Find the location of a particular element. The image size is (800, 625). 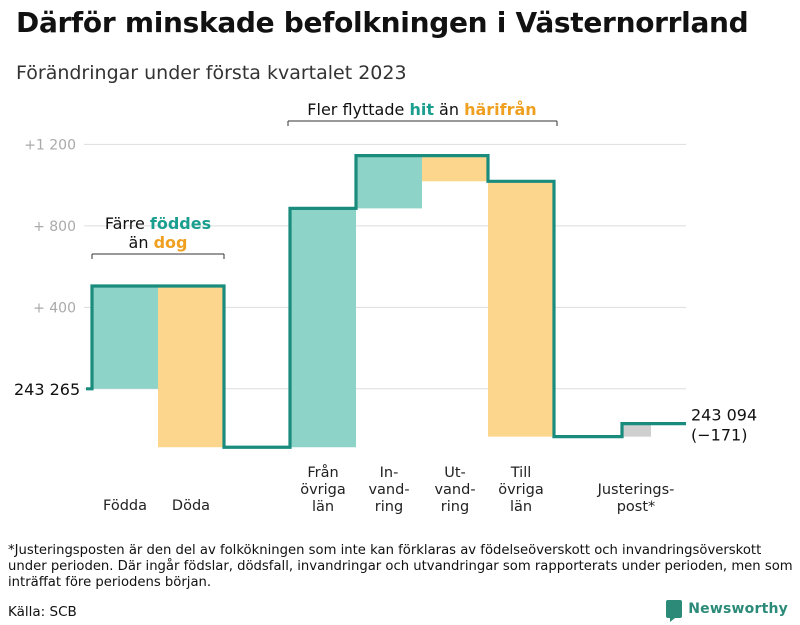

annotation-highlight-died: dog is located at coordinates (171, 242).